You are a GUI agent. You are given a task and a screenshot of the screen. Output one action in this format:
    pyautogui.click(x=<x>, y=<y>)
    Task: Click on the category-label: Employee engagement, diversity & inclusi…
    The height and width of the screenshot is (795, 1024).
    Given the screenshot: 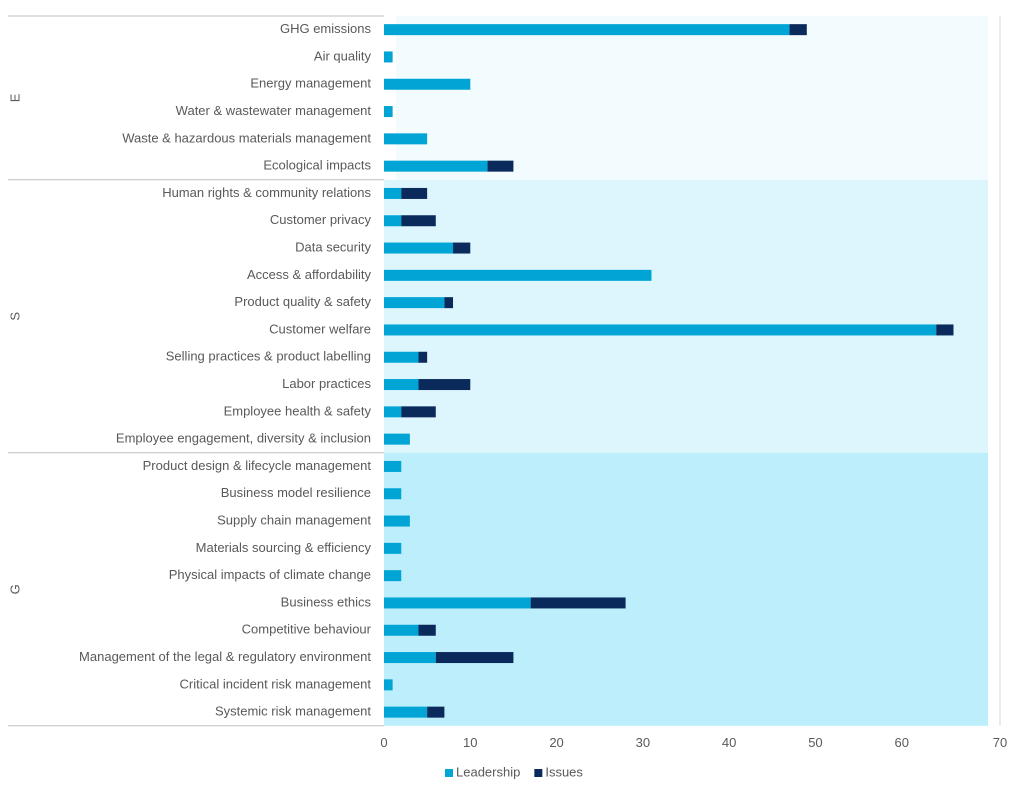 What is the action you would take?
    pyautogui.click(x=243, y=438)
    